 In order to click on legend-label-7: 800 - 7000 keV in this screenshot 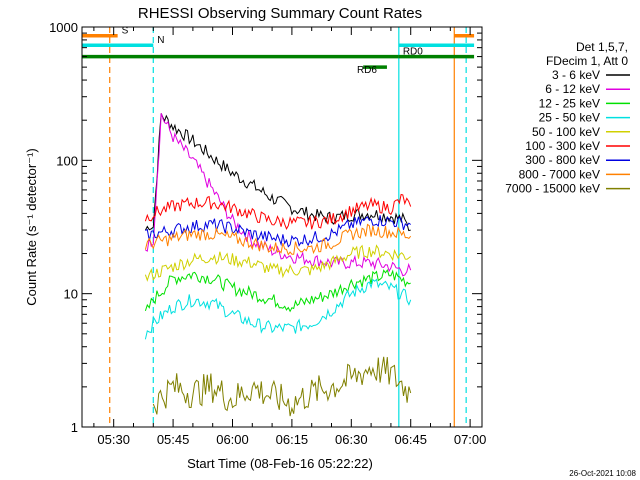, I will do `click(559, 174)`.